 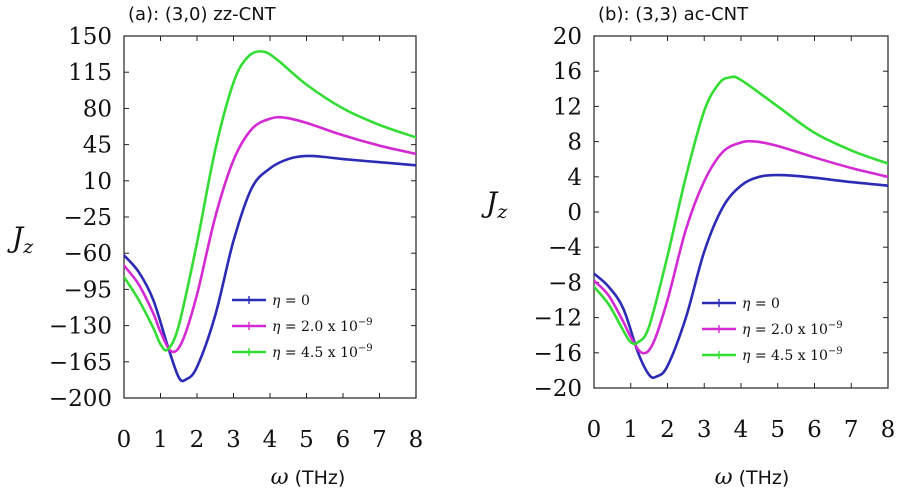 I want to click on y-tick-label: 150, so click(x=90, y=37).